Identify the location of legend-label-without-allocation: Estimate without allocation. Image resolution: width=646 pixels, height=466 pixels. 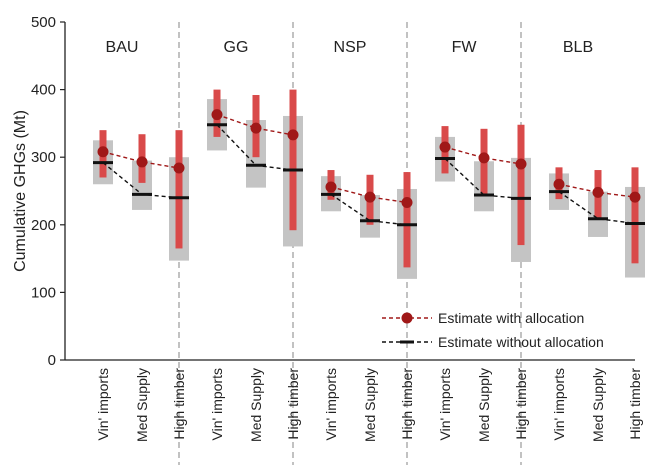
(521, 342).